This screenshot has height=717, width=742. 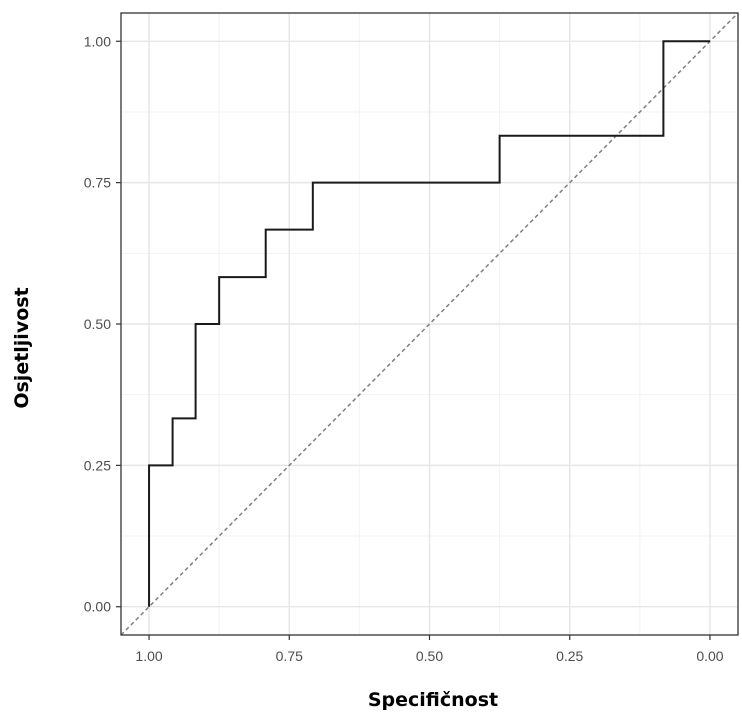 I want to click on y-tick-label: 0.75, so click(x=97, y=183).